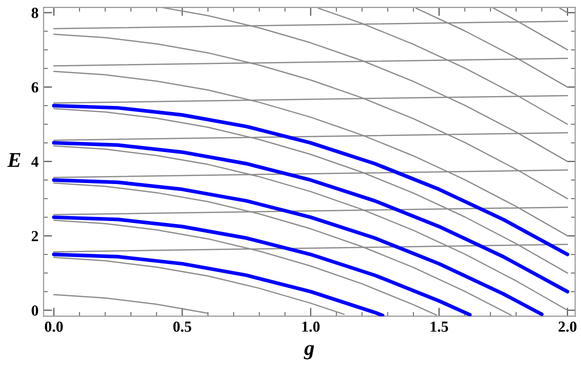 This screenshot has width=581, height=372. I want to click on x-tick-label: 1.5, so click(439, 327).